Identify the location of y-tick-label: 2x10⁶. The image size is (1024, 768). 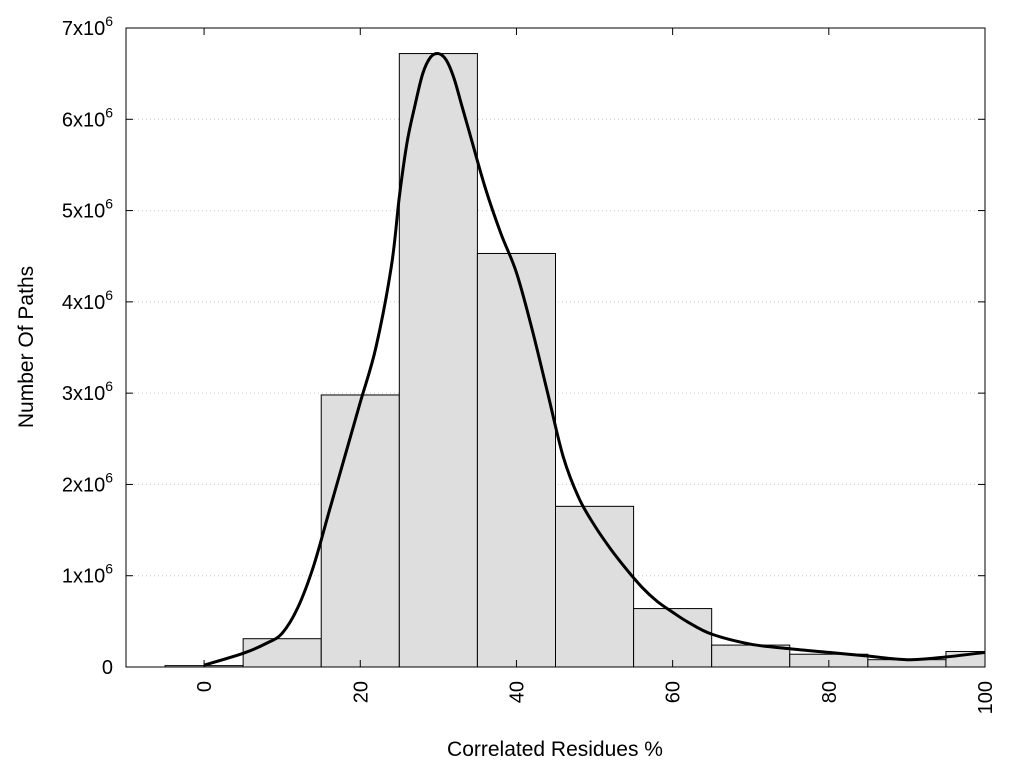
(87, 482).